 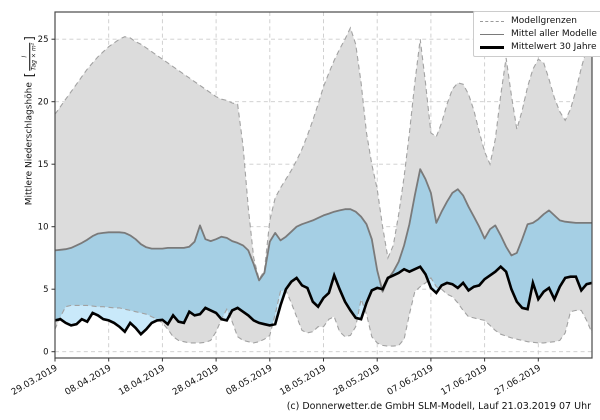 I want to click on unit-denominator: Tag × m², so click(x=32, y=56).